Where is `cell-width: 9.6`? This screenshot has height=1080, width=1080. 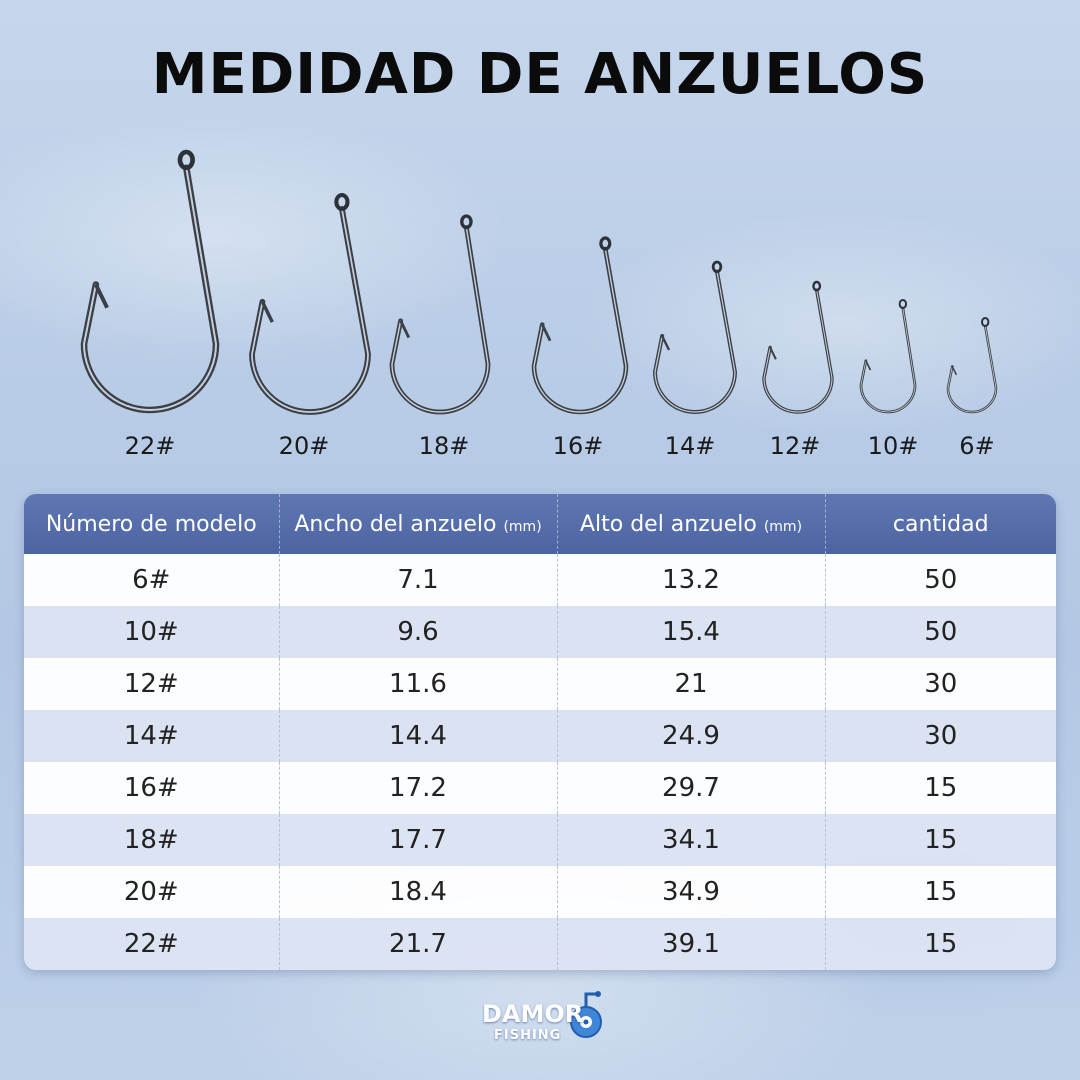
cell-width: 9.6 is located at coordinates (417, 632).